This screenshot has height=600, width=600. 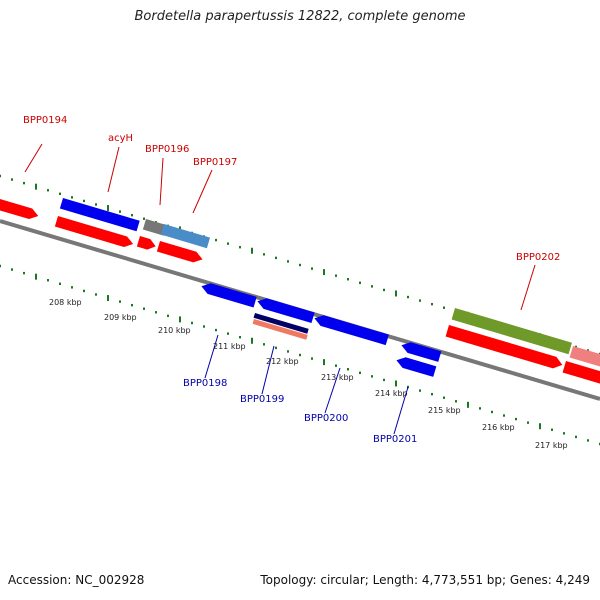 I want to click on kbp-label: 209 kbp, so click(x=120, y=317).